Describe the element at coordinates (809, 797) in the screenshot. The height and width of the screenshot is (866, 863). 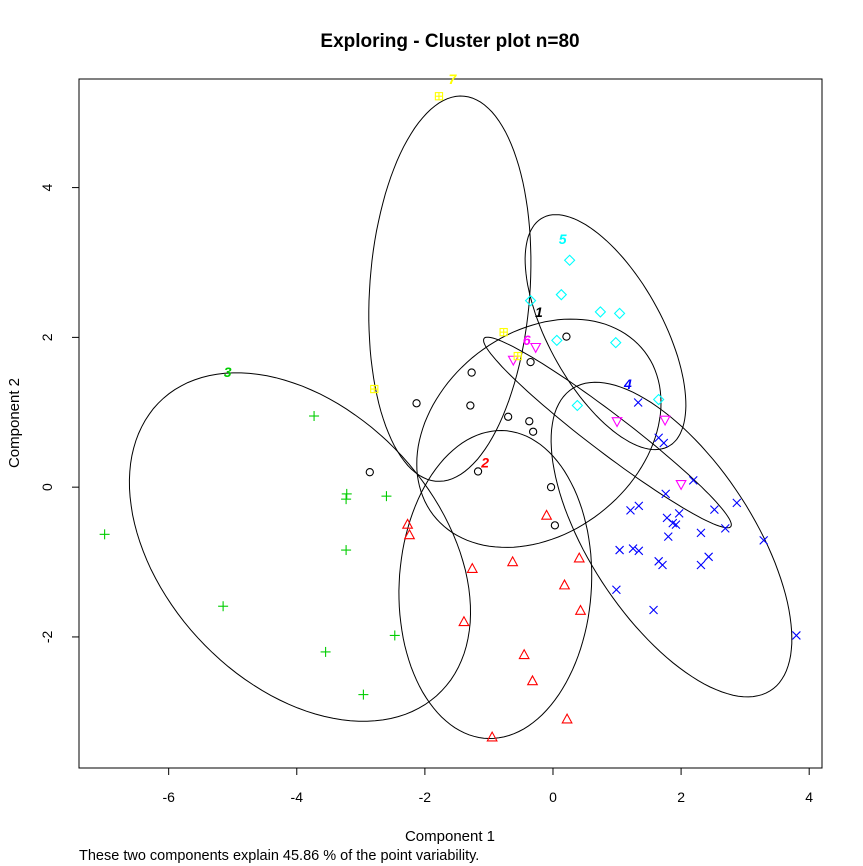
I see `x-tick-label: 4` at that location.